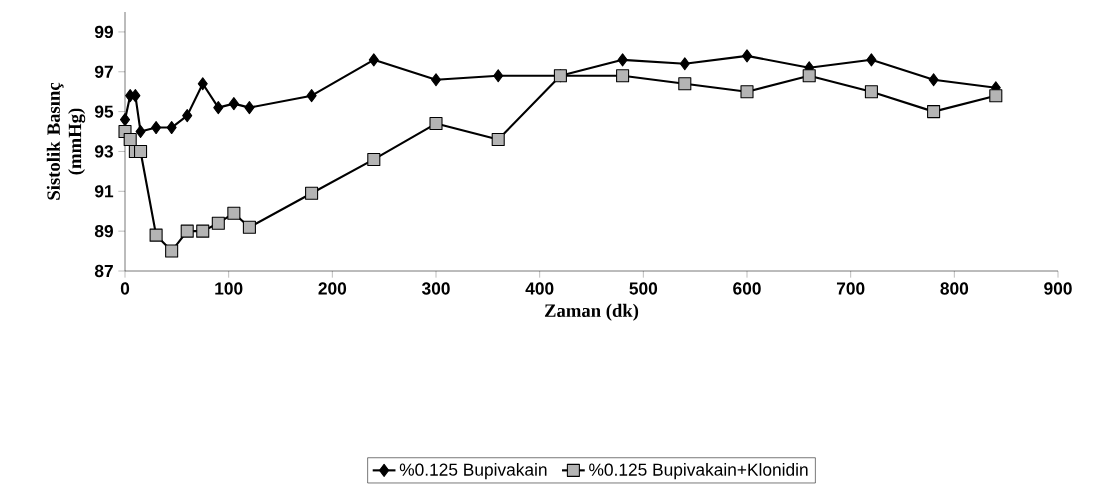  I want to click on y-axis-title: Sistolik Basınç (mmHg), so click(66, 141).